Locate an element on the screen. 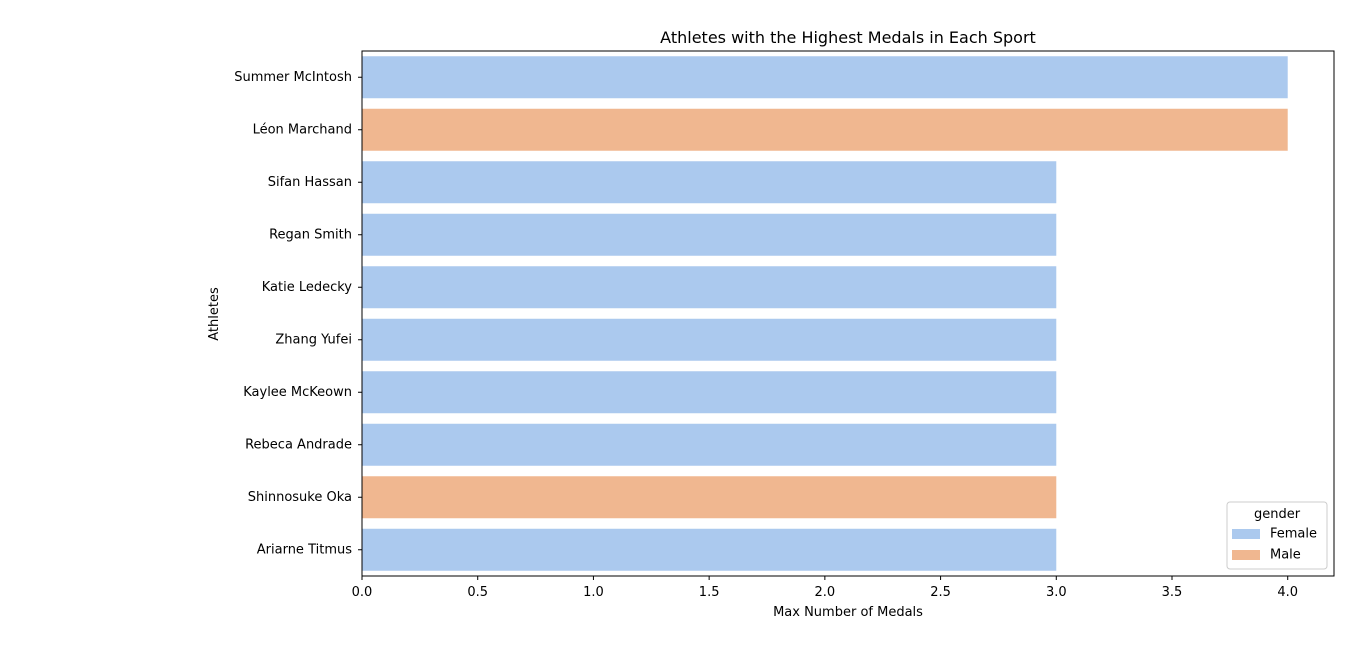 Image resolution: width=1366 pixels, height=659 pixels. y-tick-label: Rebeca Andrade is located at coordinates (298, 444).